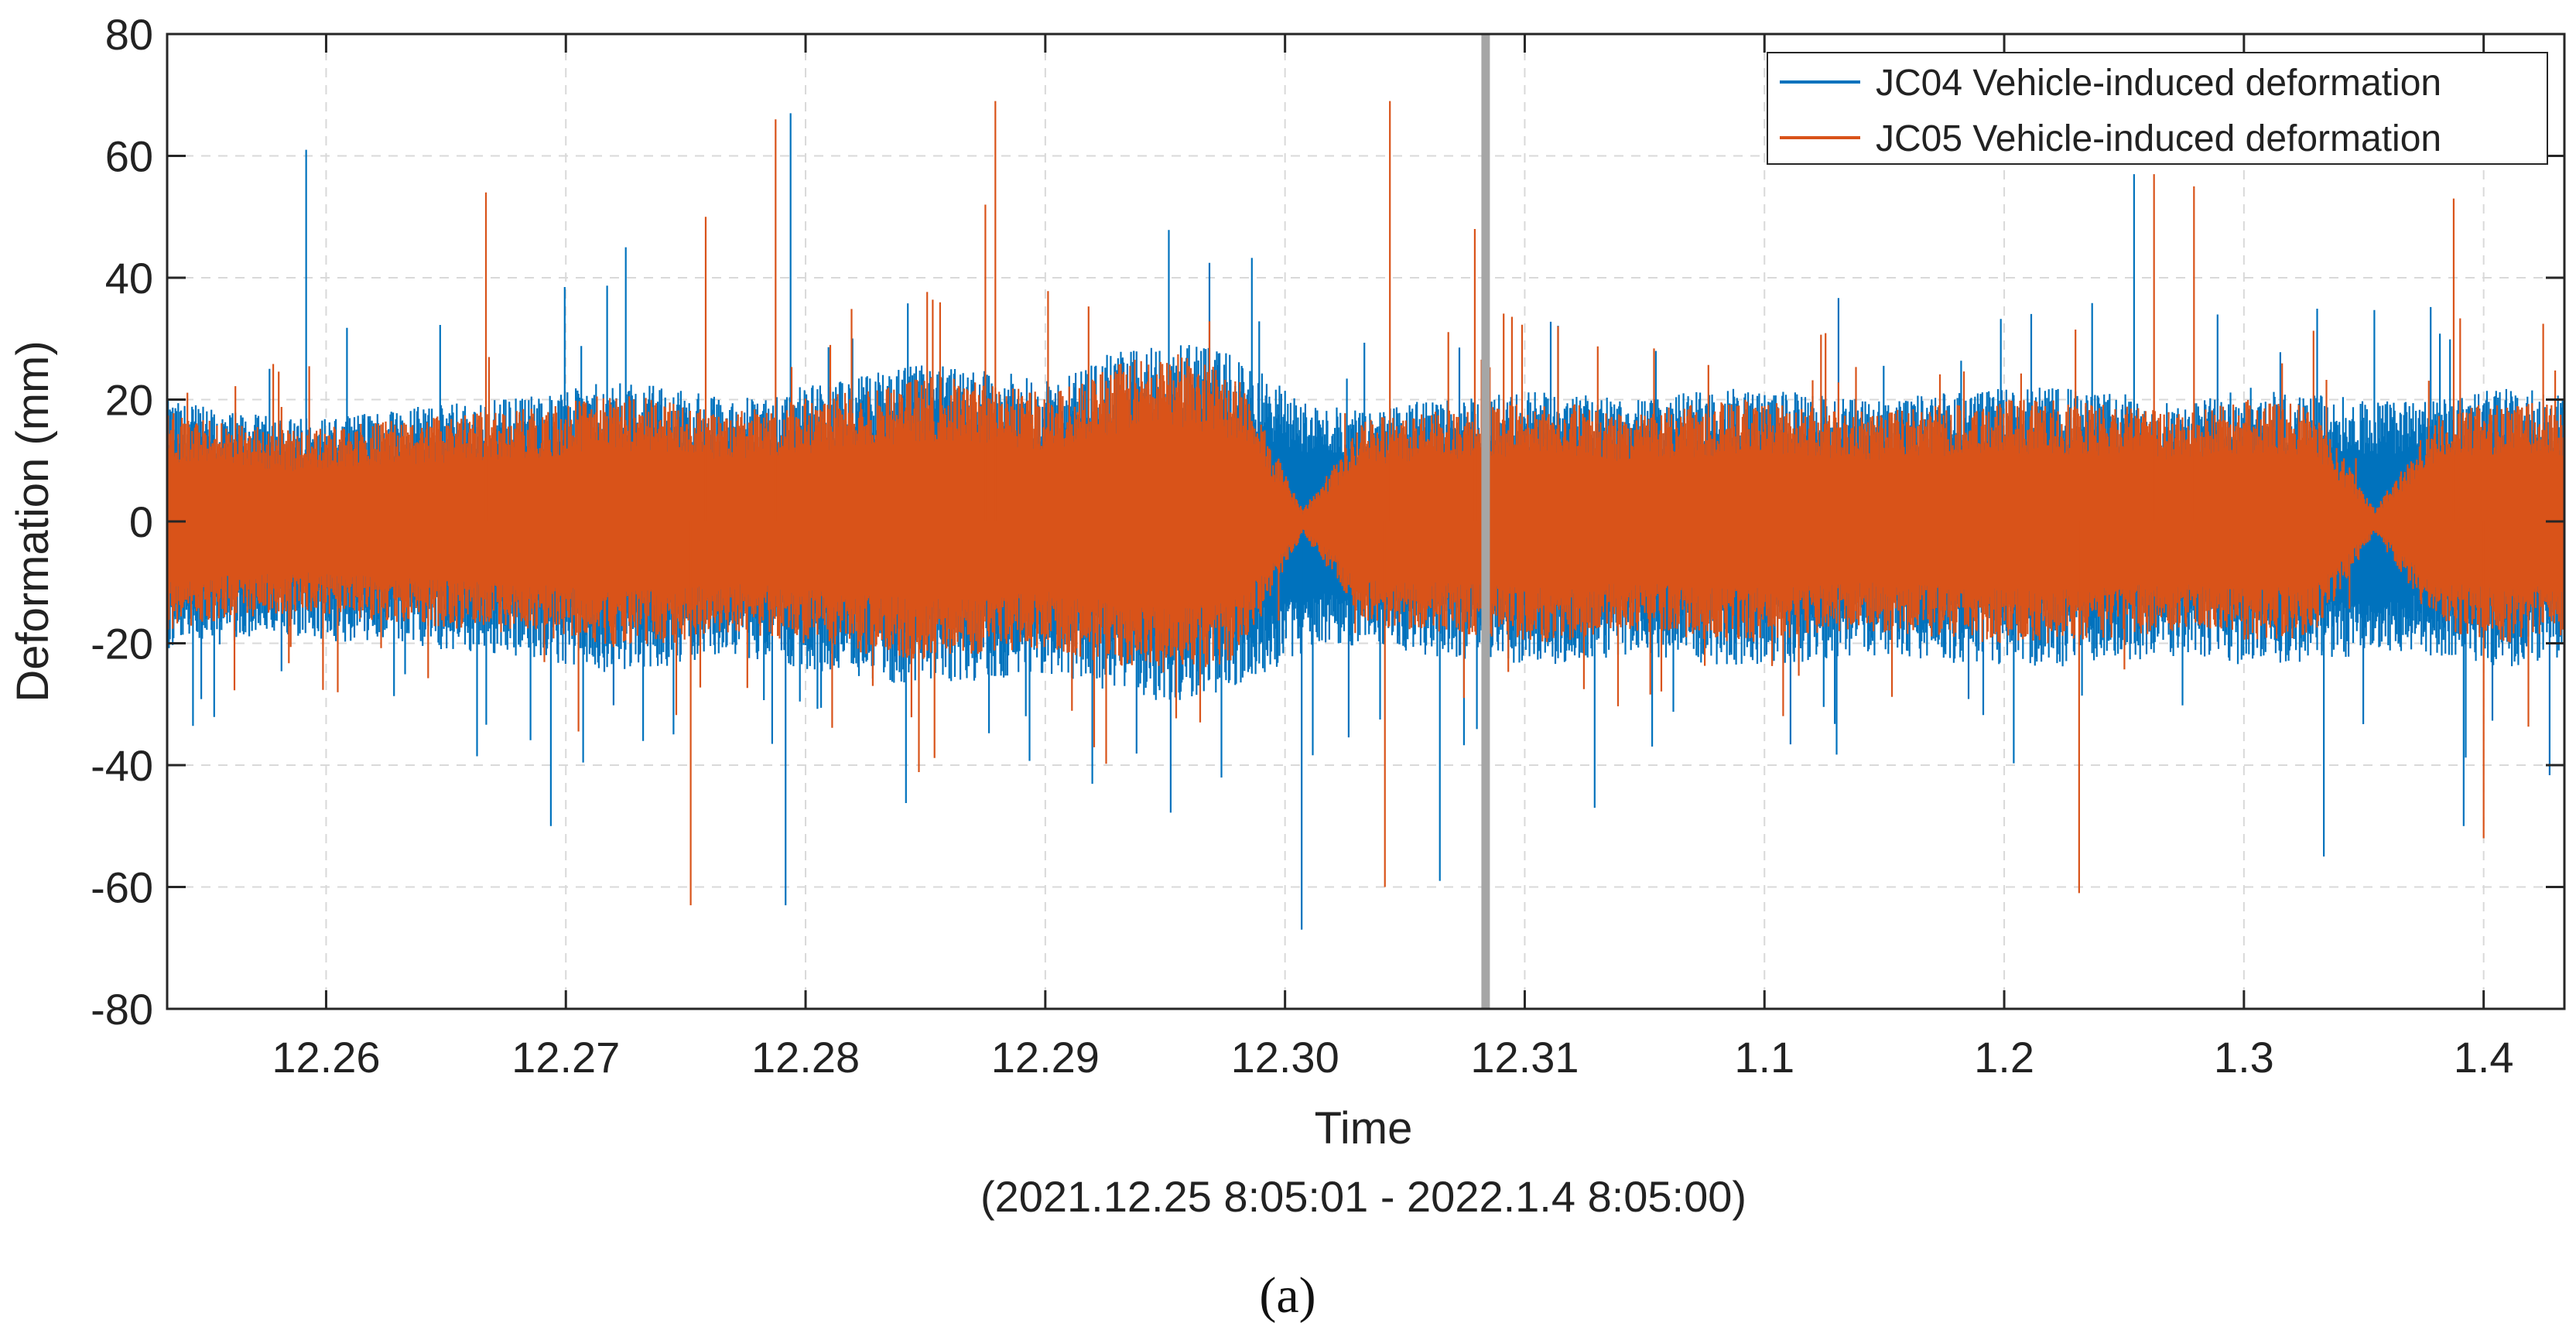 Image resolution: width=2576 pixels, height=1333 pixels. Describe the element at coordinates (1285, 1057) in the screenshot. I see `x-tick-label: 12.30` at that location.